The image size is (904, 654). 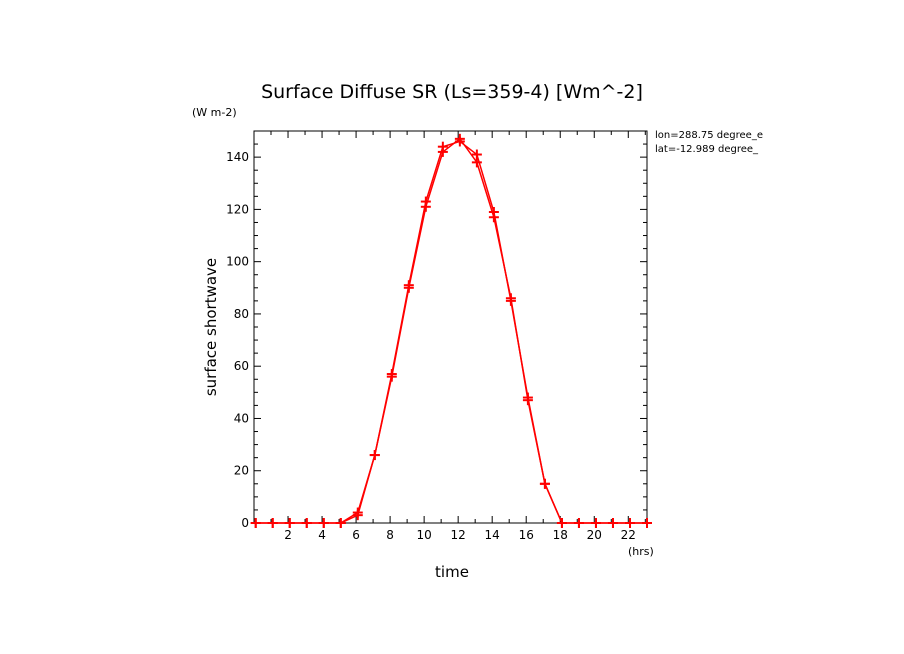 I want to click on x-tick-label: 22, so click(x=628, y=535).